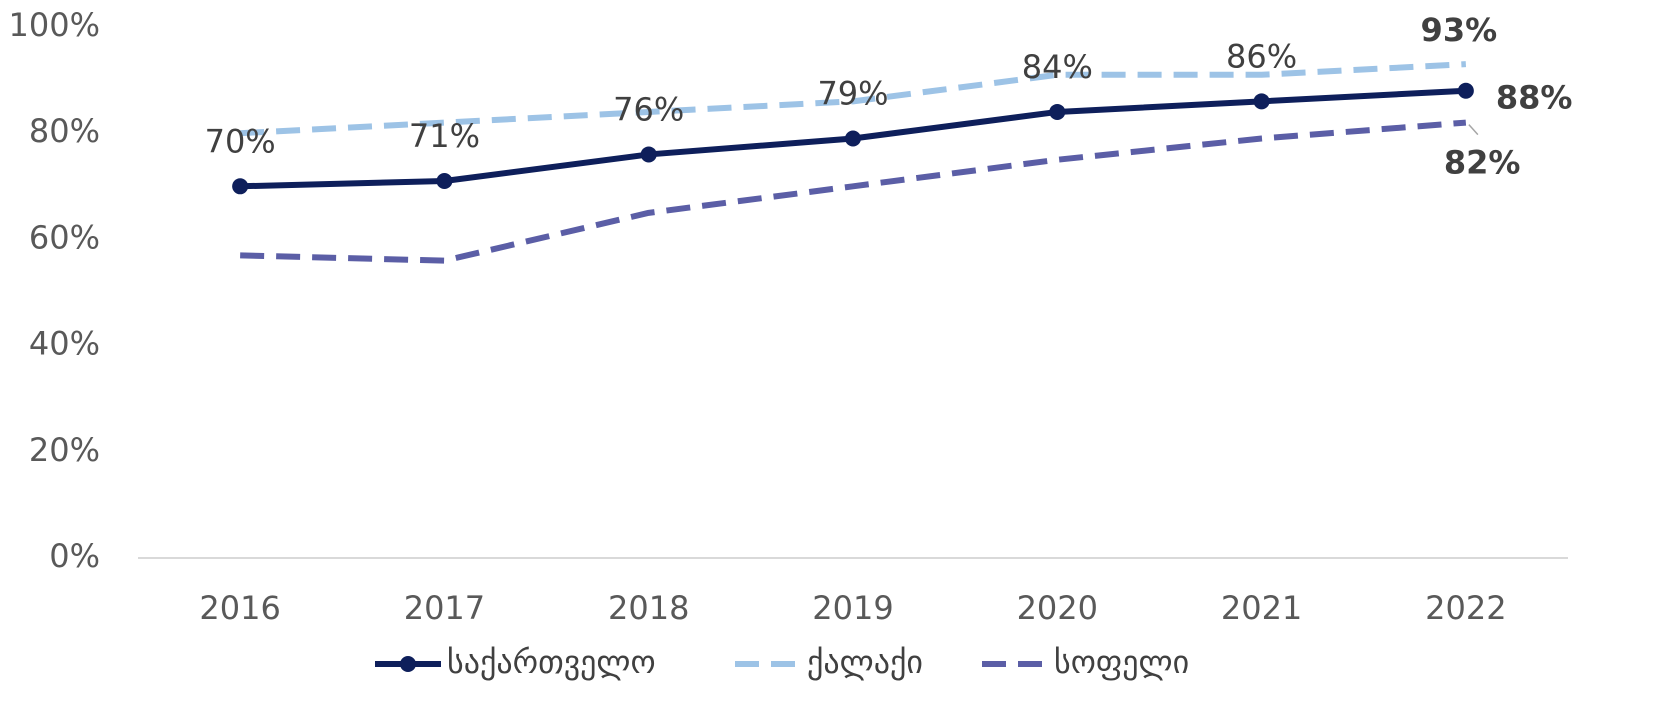 The height and width of the screenshot is (728, 1657). What do you see at coordinates (1482, 163) in the screenshot?
I see `data-label: 82%` at bounding box center [1482, 163].